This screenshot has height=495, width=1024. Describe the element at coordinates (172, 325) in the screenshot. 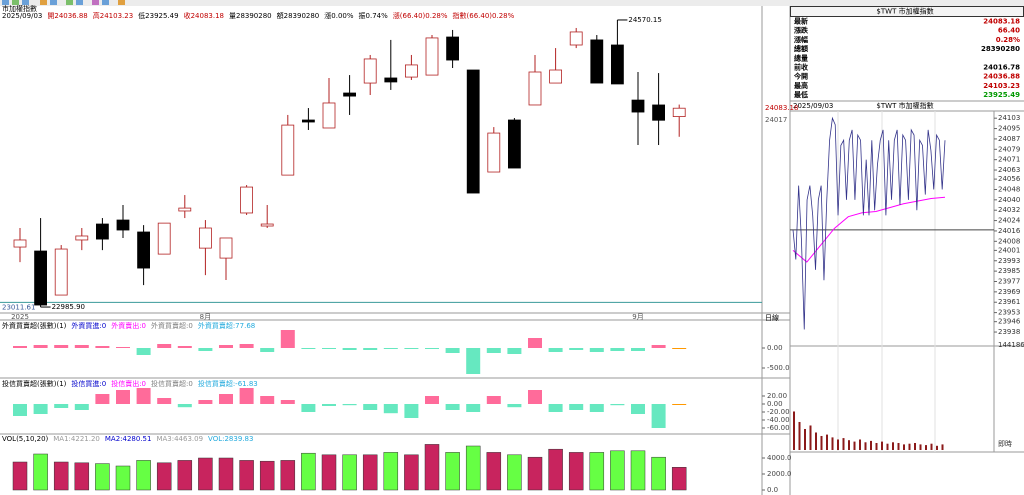

I see `legend-item: 外資買賣超:0` at that location.